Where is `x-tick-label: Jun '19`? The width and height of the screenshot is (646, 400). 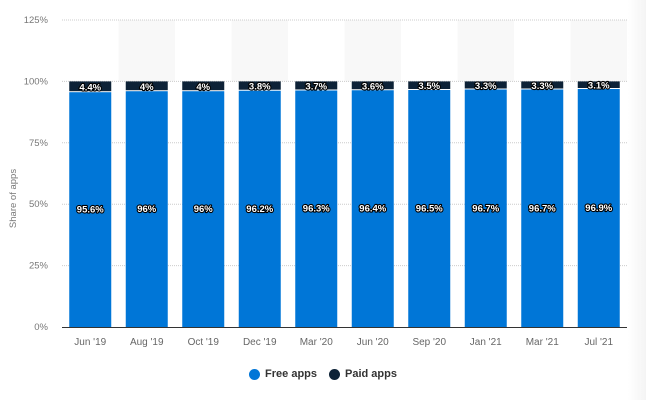
x-tick-label: Jun '19 is located at coordinates (90, 342).